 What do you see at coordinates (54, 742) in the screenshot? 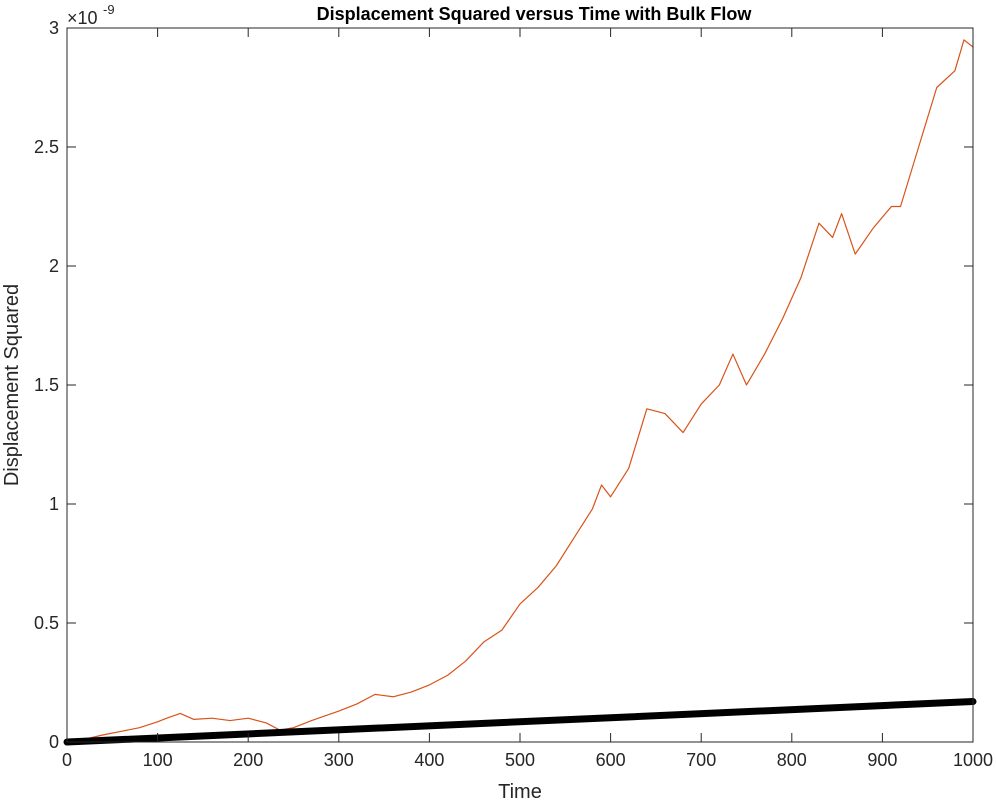
I see `y-tick-label-0: 0` at bounding box center [54, 742].